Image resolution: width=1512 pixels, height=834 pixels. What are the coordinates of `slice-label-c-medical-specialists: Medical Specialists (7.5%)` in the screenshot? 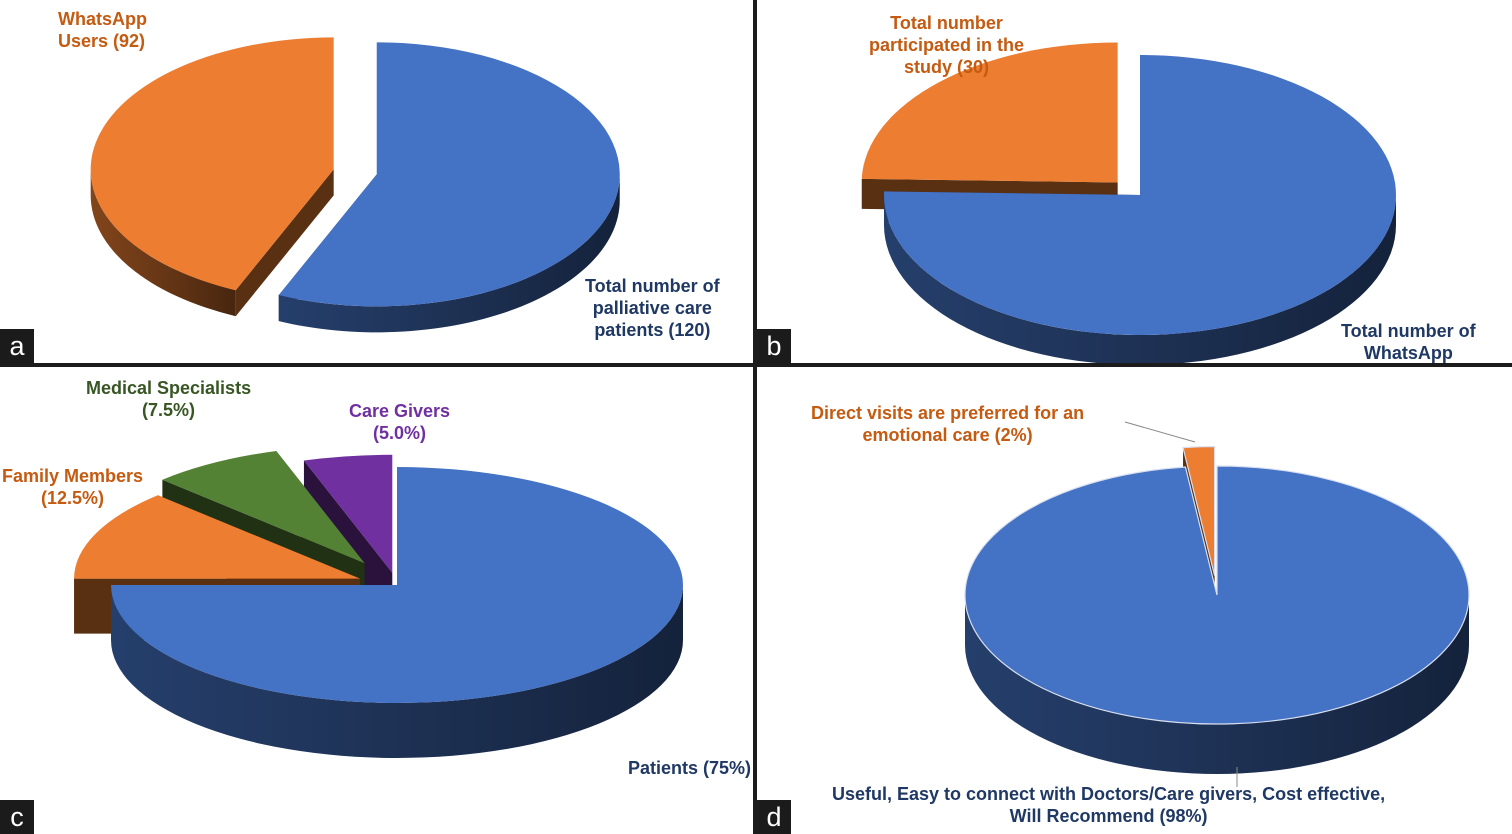 It's located at (169, 399).